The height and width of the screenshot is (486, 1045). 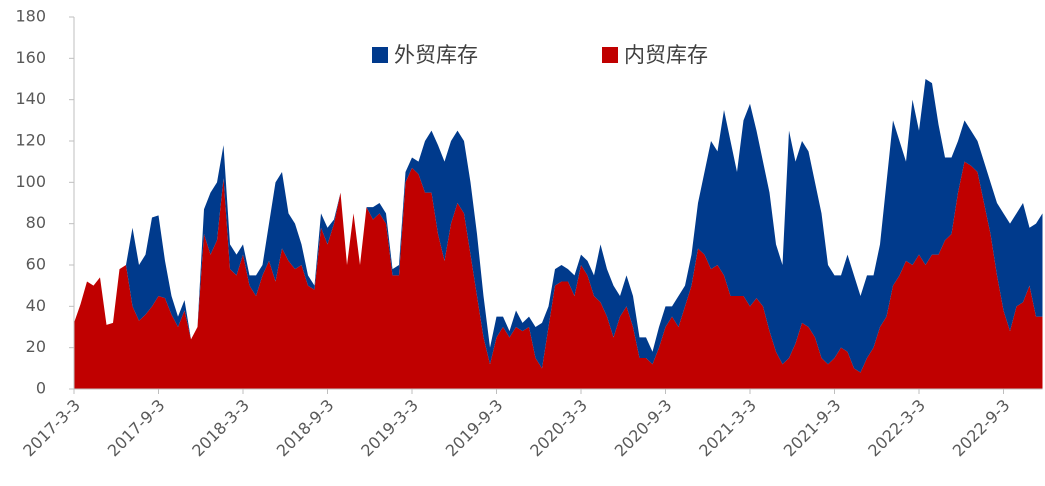 What do you see at coordinates (30, 140) in the screenshot?
I see `y-tick-label: 120` at bounding box center [30, 140].